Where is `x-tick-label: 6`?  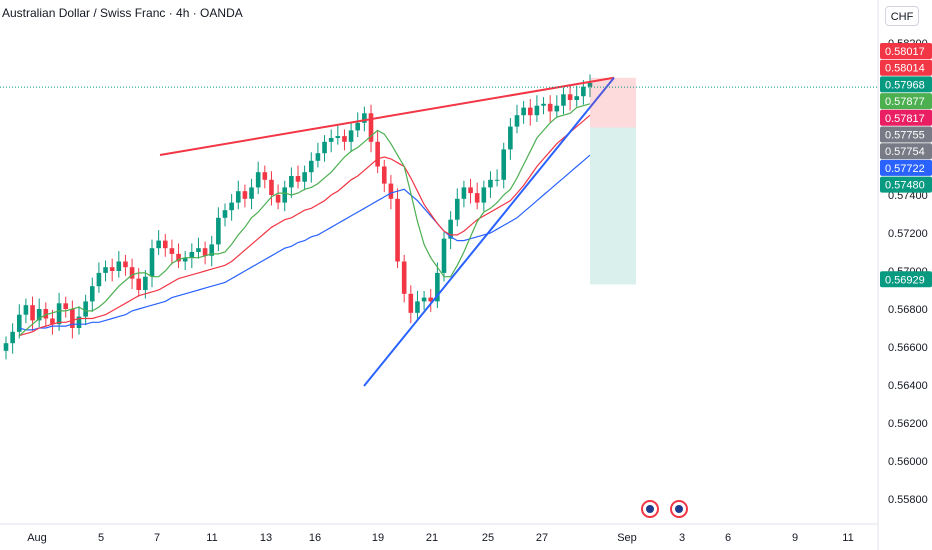
x-tick-label: 6 is located at coordinates (728, 538).